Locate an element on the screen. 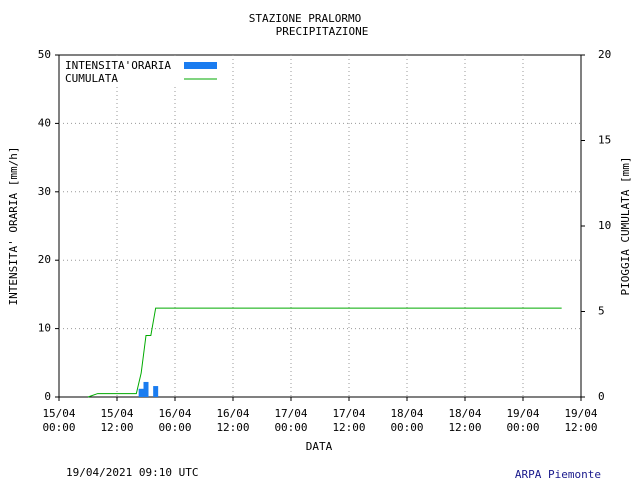  x-tick-label: 17/04 12:00 is located at coordinates (348, 420).